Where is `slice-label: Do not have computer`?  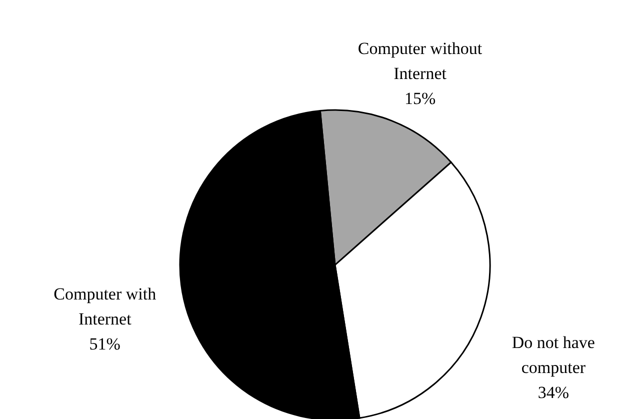
slice-label: Do not have computer is located at coordinates (553, 355).